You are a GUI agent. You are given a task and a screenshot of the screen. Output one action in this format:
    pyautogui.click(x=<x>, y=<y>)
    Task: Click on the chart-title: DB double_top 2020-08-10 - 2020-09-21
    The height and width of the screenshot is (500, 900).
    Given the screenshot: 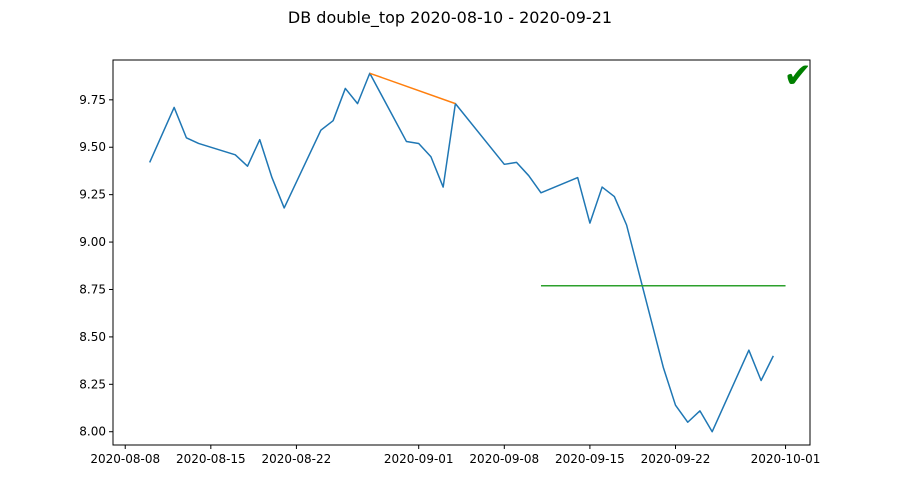 What is the action you would take?
    pyautogui.click(x=450, y=18)
    